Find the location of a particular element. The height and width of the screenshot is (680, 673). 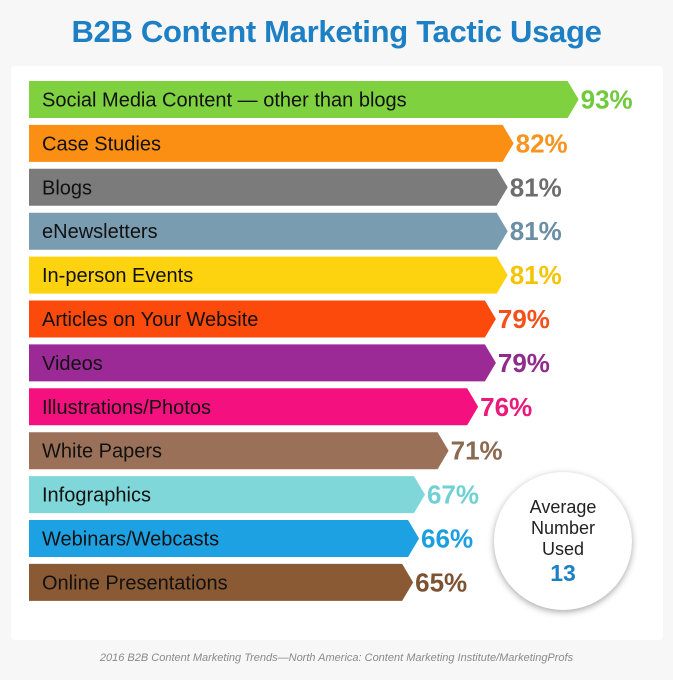

bar-category-label: White Papers is located at coordinates (102, 452).